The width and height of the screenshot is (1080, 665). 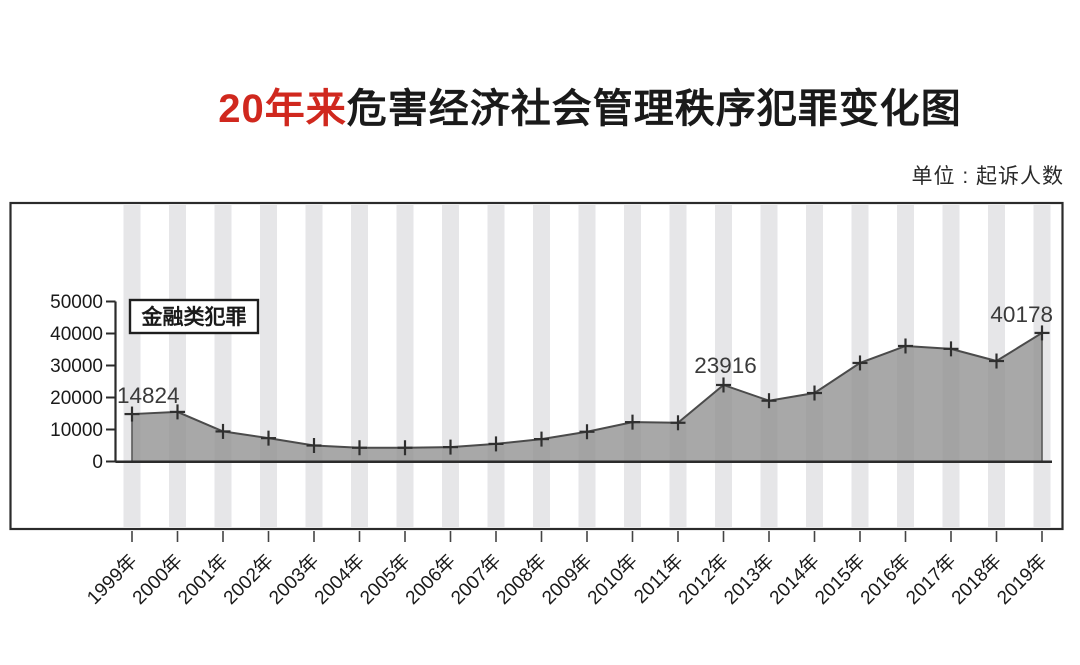 I want to click on x-label-2015年: 2015年, so click(x=840, y=579).